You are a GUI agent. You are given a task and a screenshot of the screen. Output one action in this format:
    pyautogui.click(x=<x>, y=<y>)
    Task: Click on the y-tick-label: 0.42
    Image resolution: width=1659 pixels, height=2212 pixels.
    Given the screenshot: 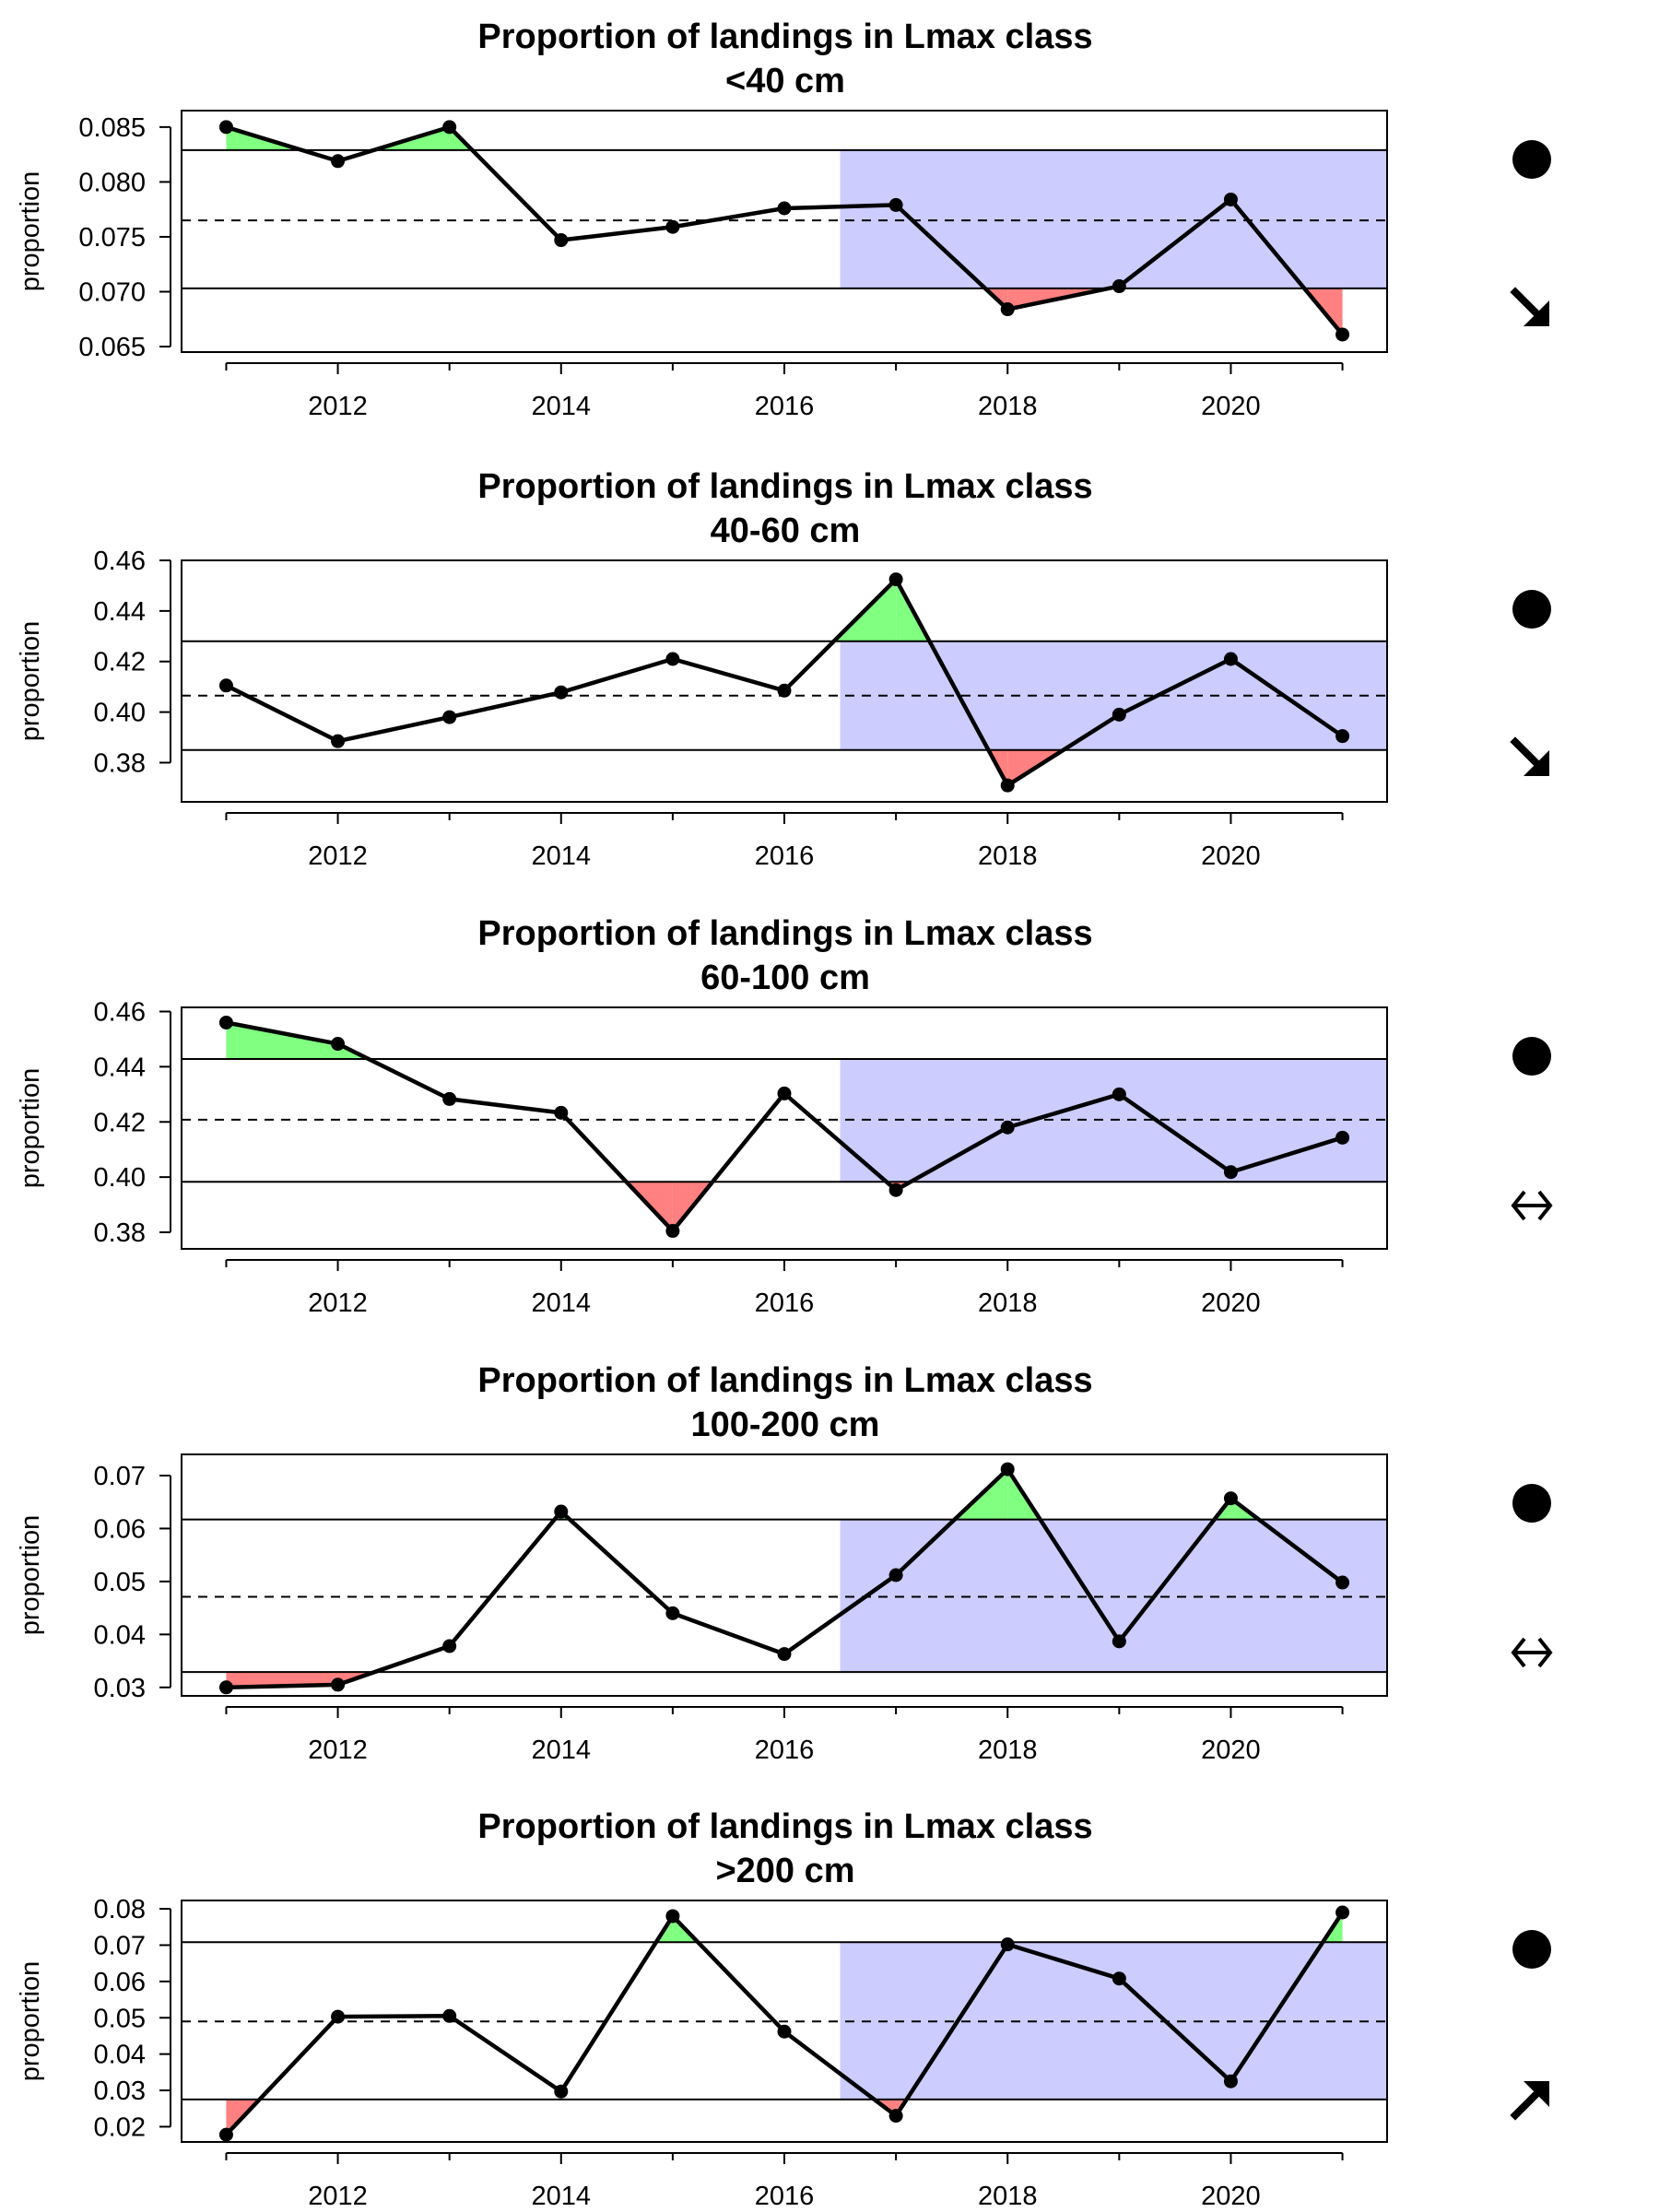 What is the action you would take?
    pyautogui.click(x=120, y=1122)
    